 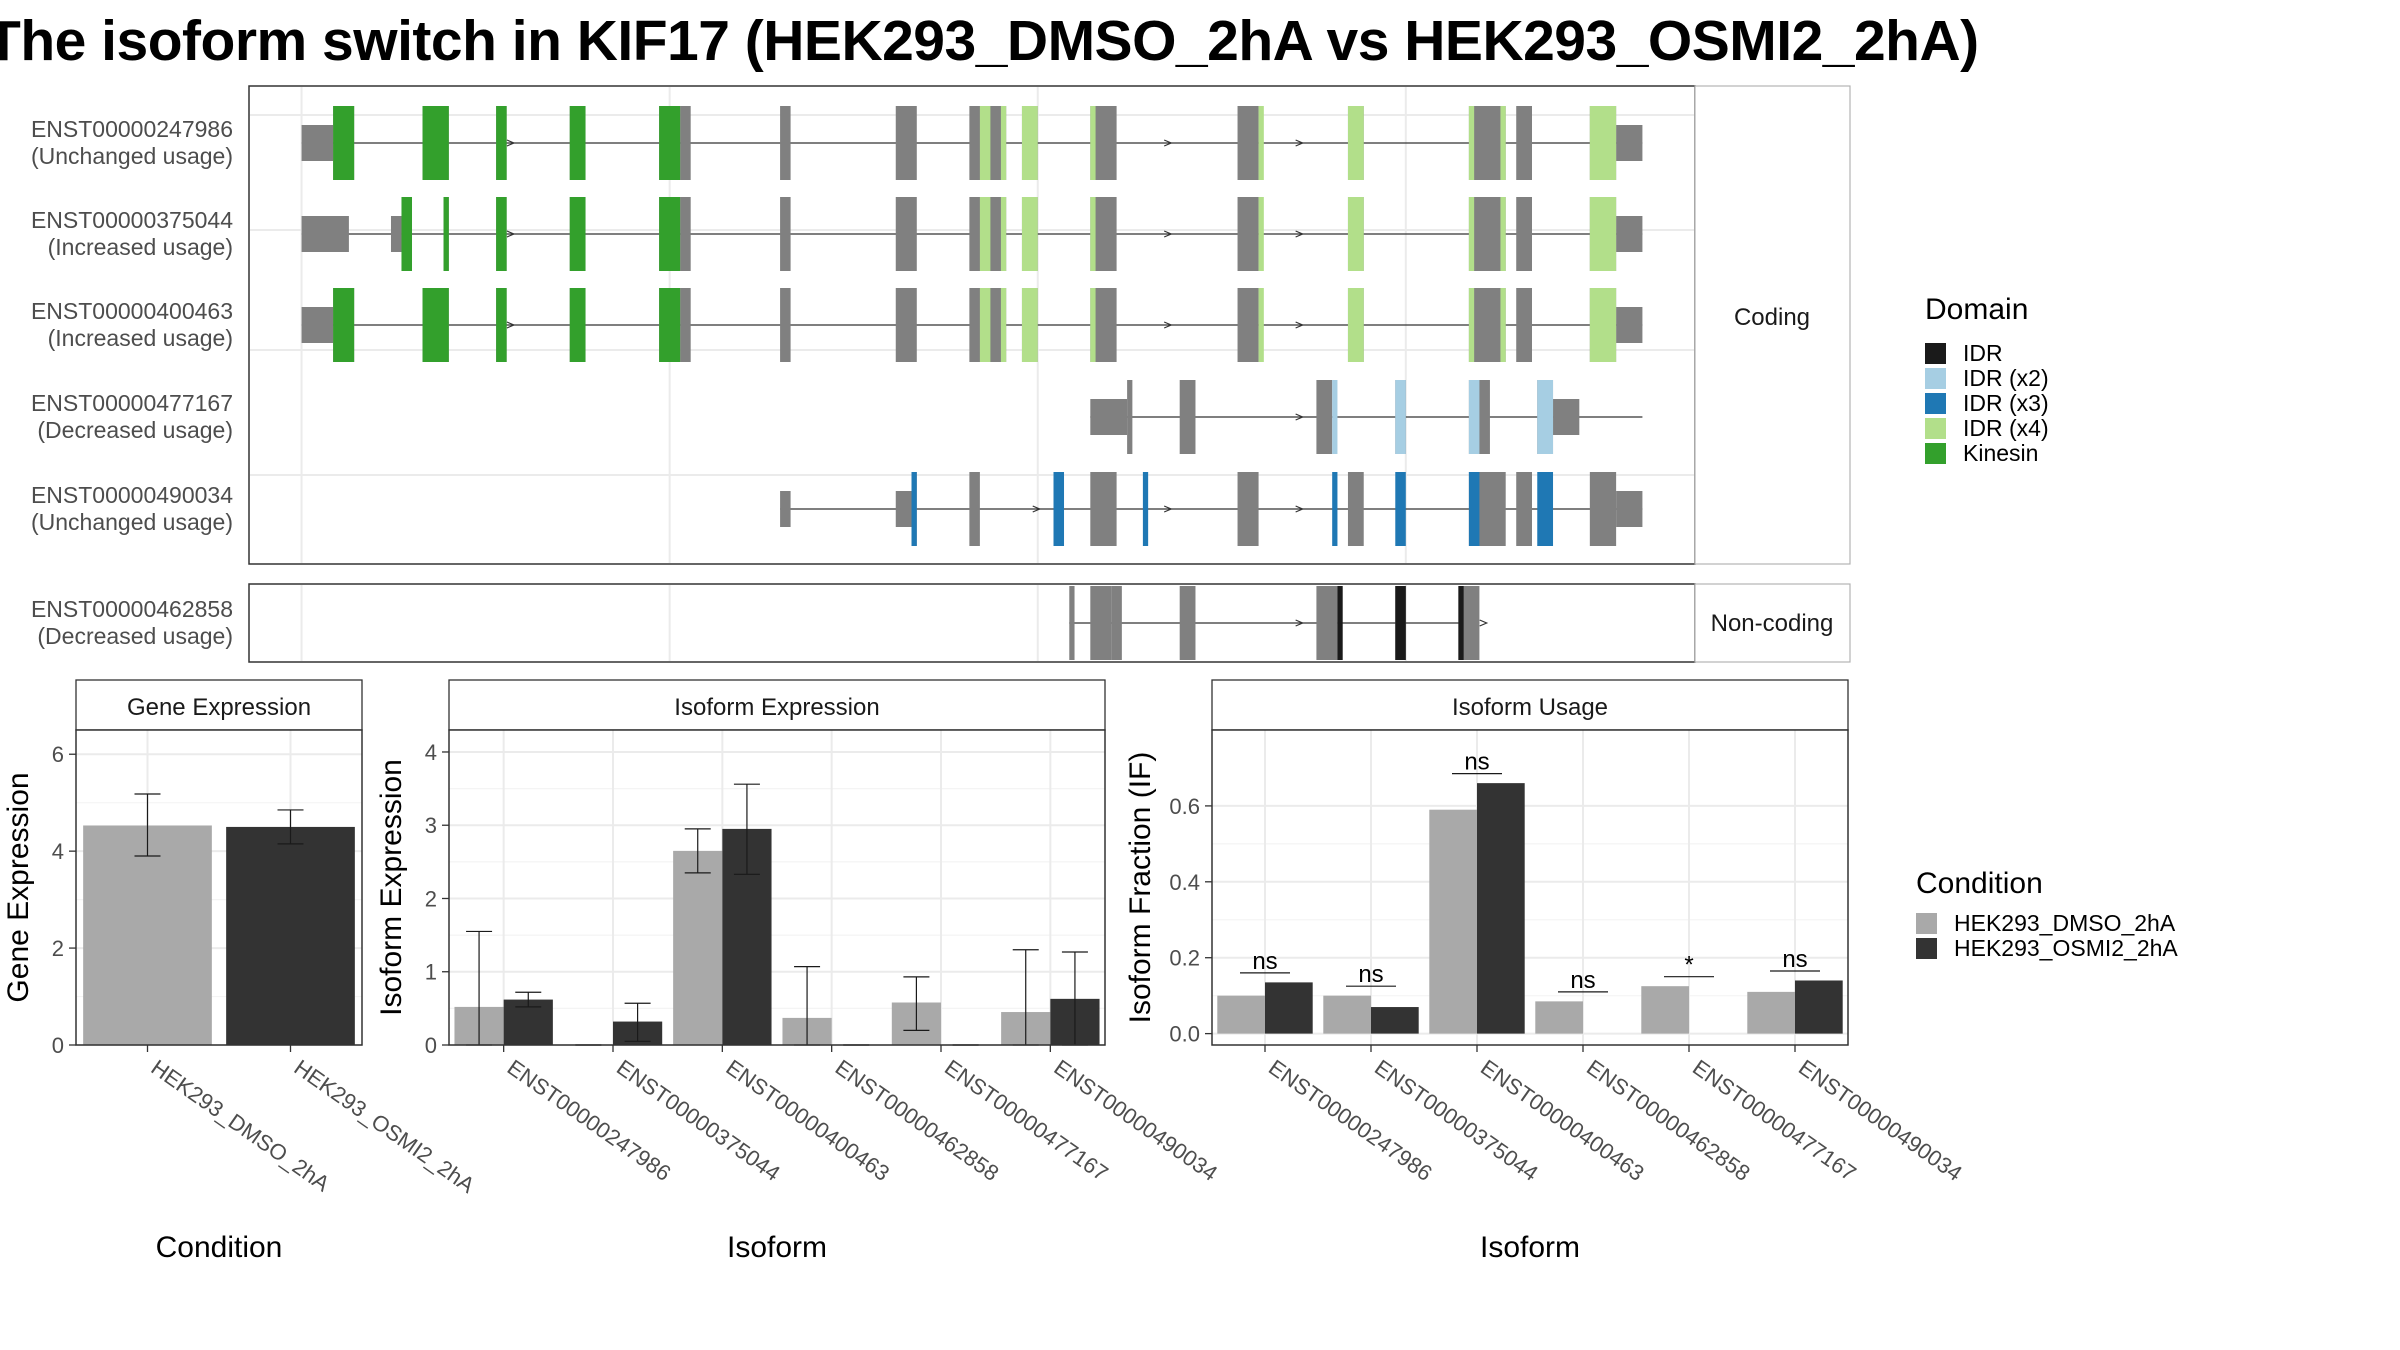 I want to click on y-tick-label: 3, so click(x=431, y=825).